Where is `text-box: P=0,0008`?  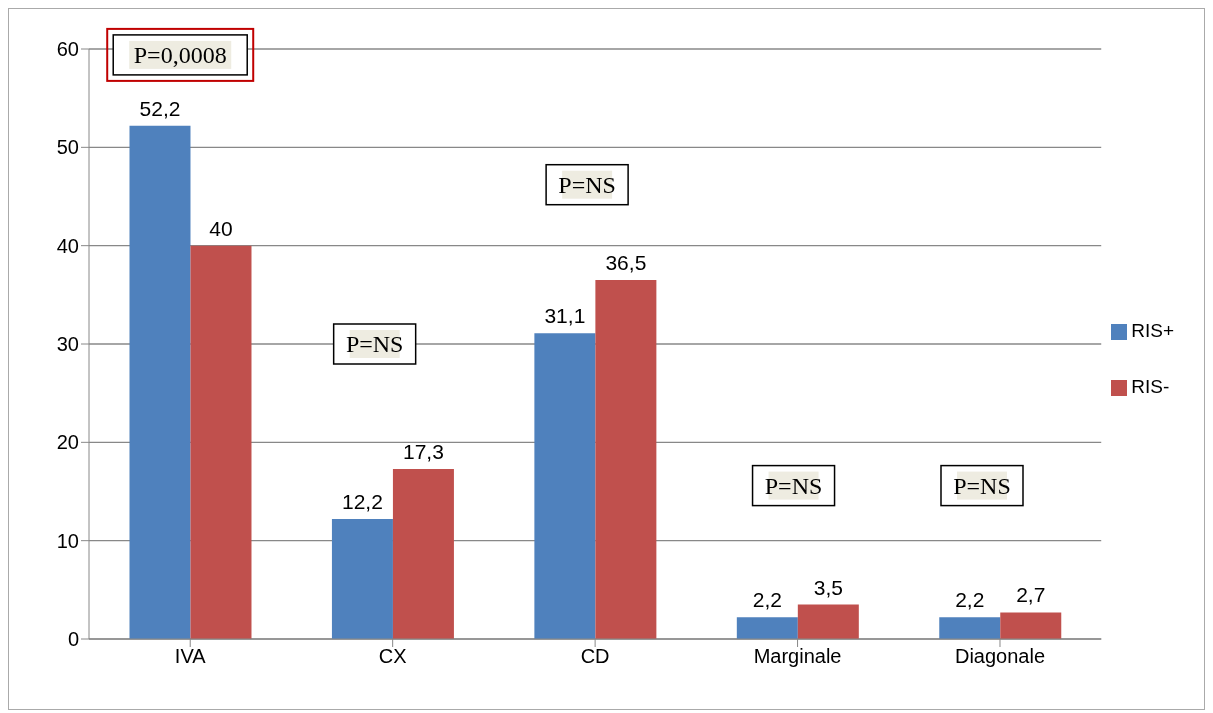 text-box: P=0,0008 is located at coordinates (180, 54).